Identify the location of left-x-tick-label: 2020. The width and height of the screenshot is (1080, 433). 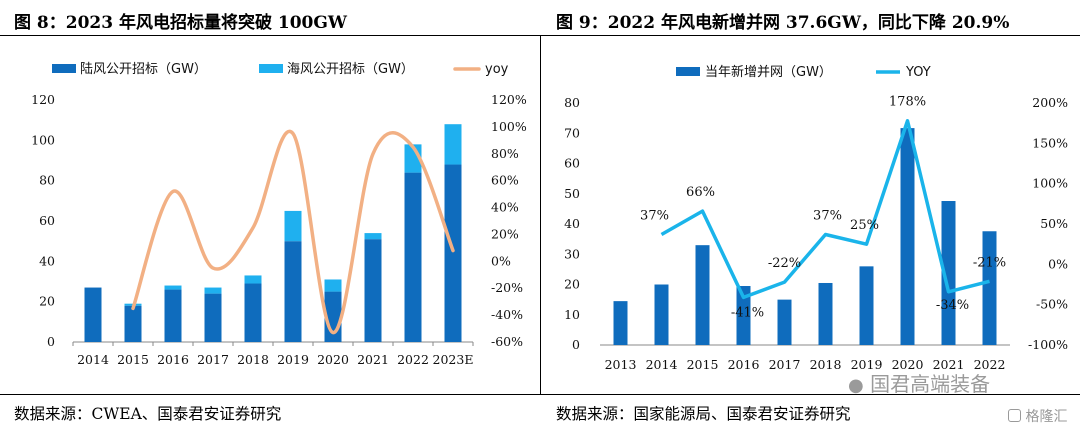
(333, 359).